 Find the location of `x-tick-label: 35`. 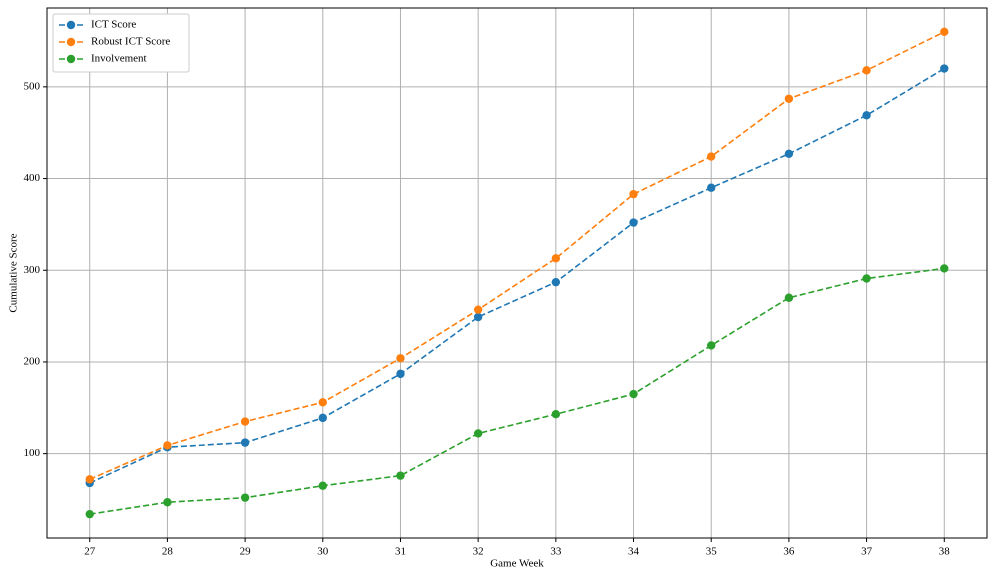

x-tick-label: 35 is located at coordinates (712, 552).